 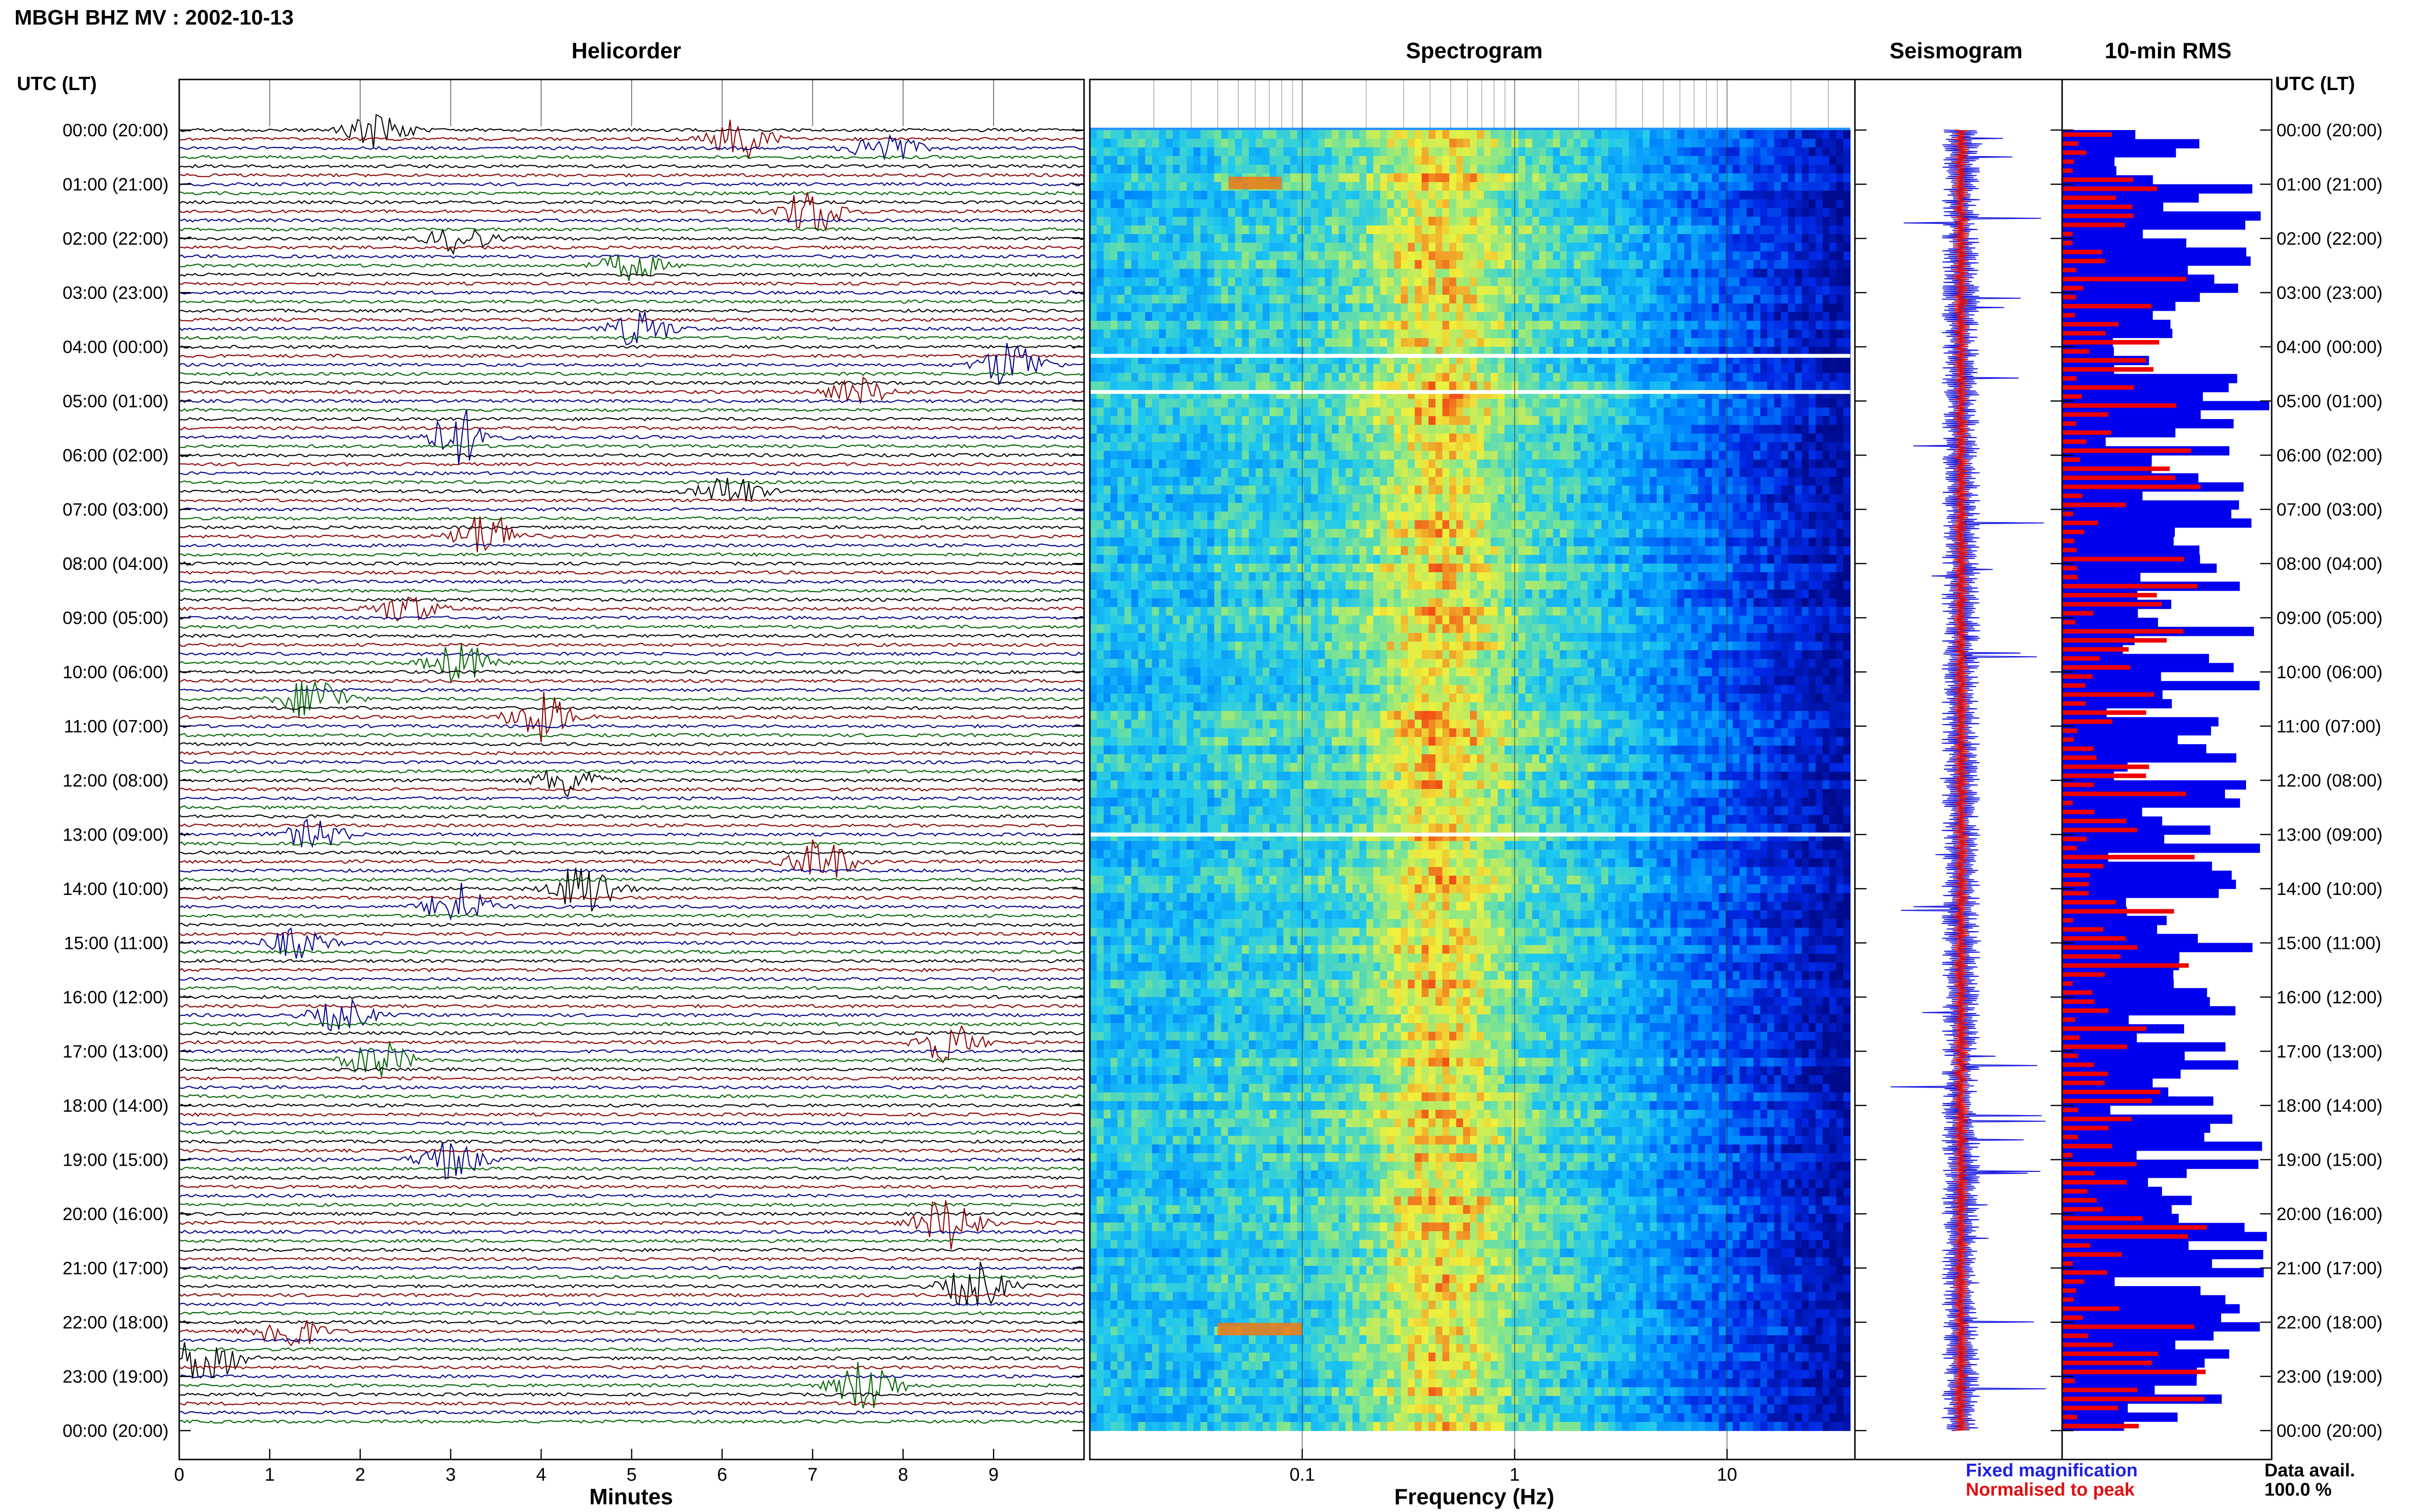 What do you see at coordinates (116, 618) in the screenshot?
I see `utc-left-tick-label: 09:00 (05:00)` at bounding box center [116, 618].